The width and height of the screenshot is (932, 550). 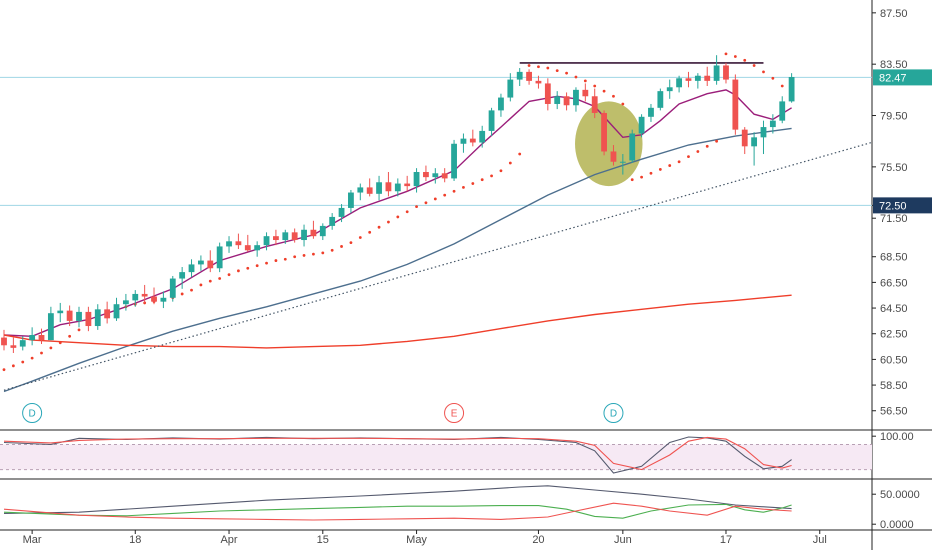 I want to click on stochastic-band, so click(x=436, y=457).